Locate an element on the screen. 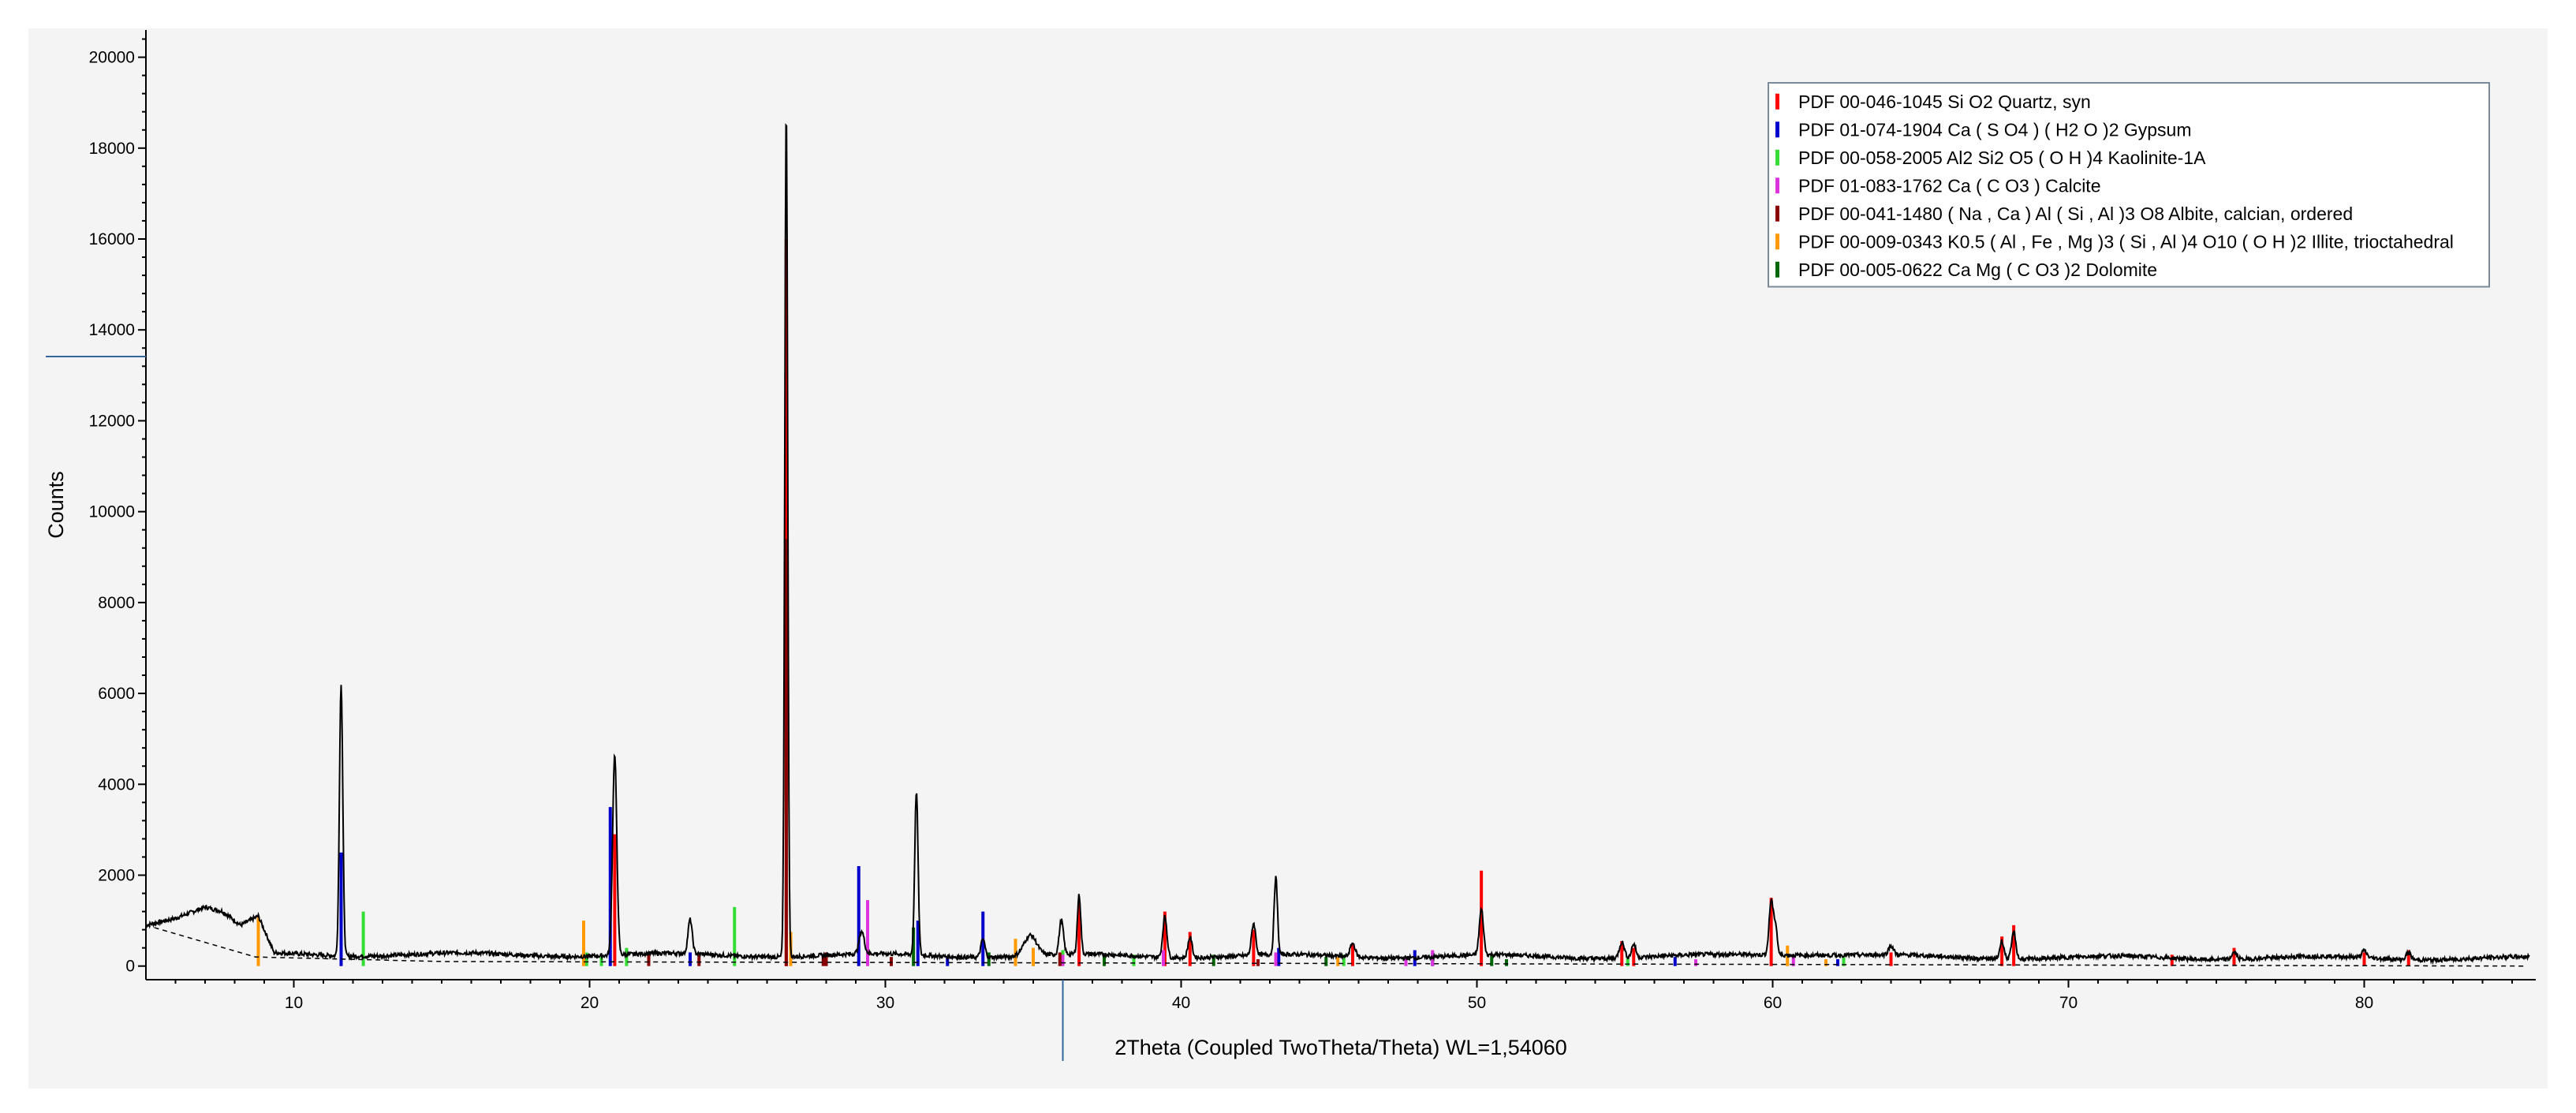 Image resolution: width=2576 pixels, height=1113 pixels. x-tick-label: 30 is located at coordinates (885, 1003).